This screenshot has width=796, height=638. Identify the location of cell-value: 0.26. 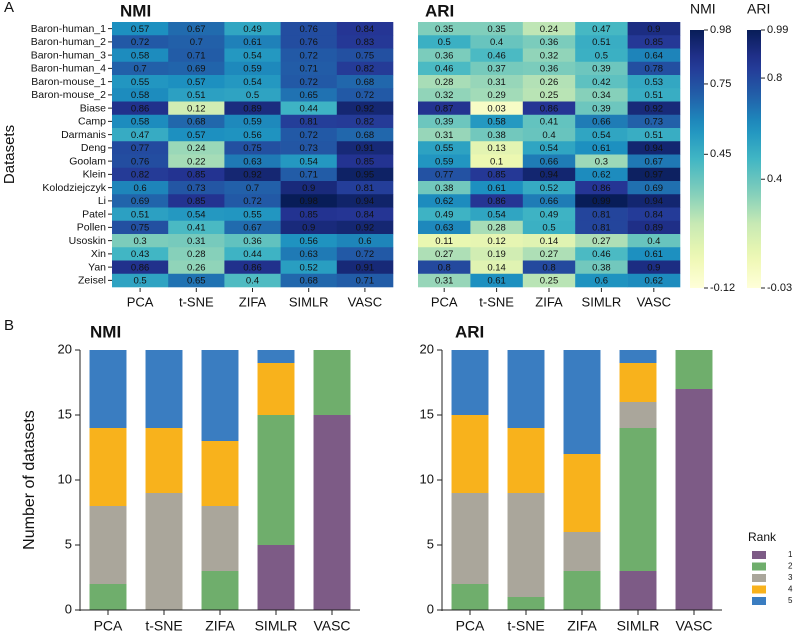
(549, 82).